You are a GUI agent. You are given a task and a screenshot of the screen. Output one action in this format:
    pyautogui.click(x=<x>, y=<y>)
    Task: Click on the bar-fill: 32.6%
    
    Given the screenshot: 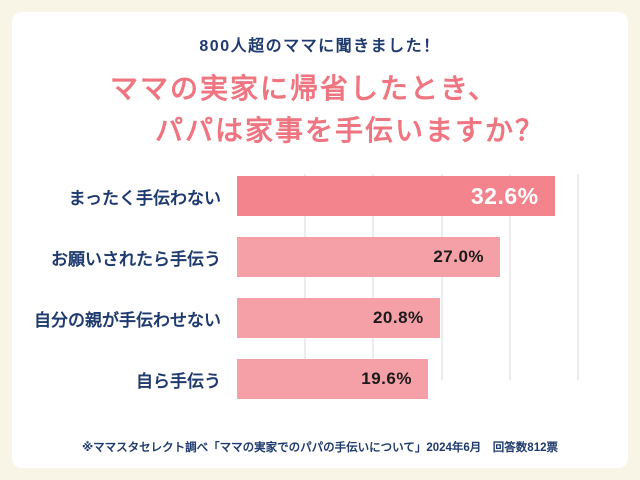 What is the action you would take?
    pyautogui.click(x=396, y=196)
    